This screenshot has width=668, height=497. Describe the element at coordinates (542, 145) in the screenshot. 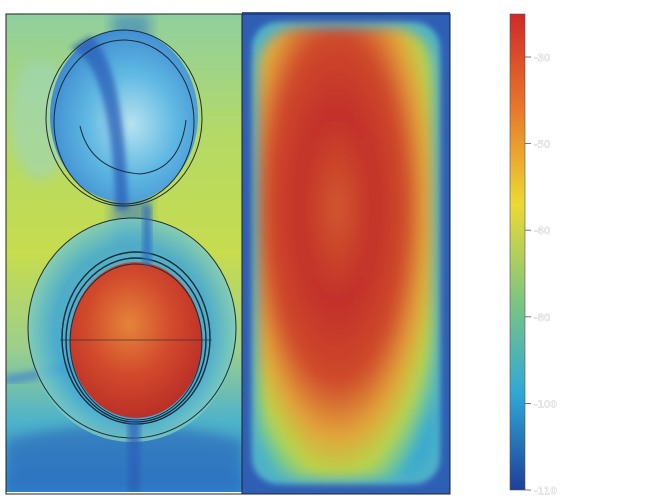

I see `colorbar-tick-label: -50` at that location.